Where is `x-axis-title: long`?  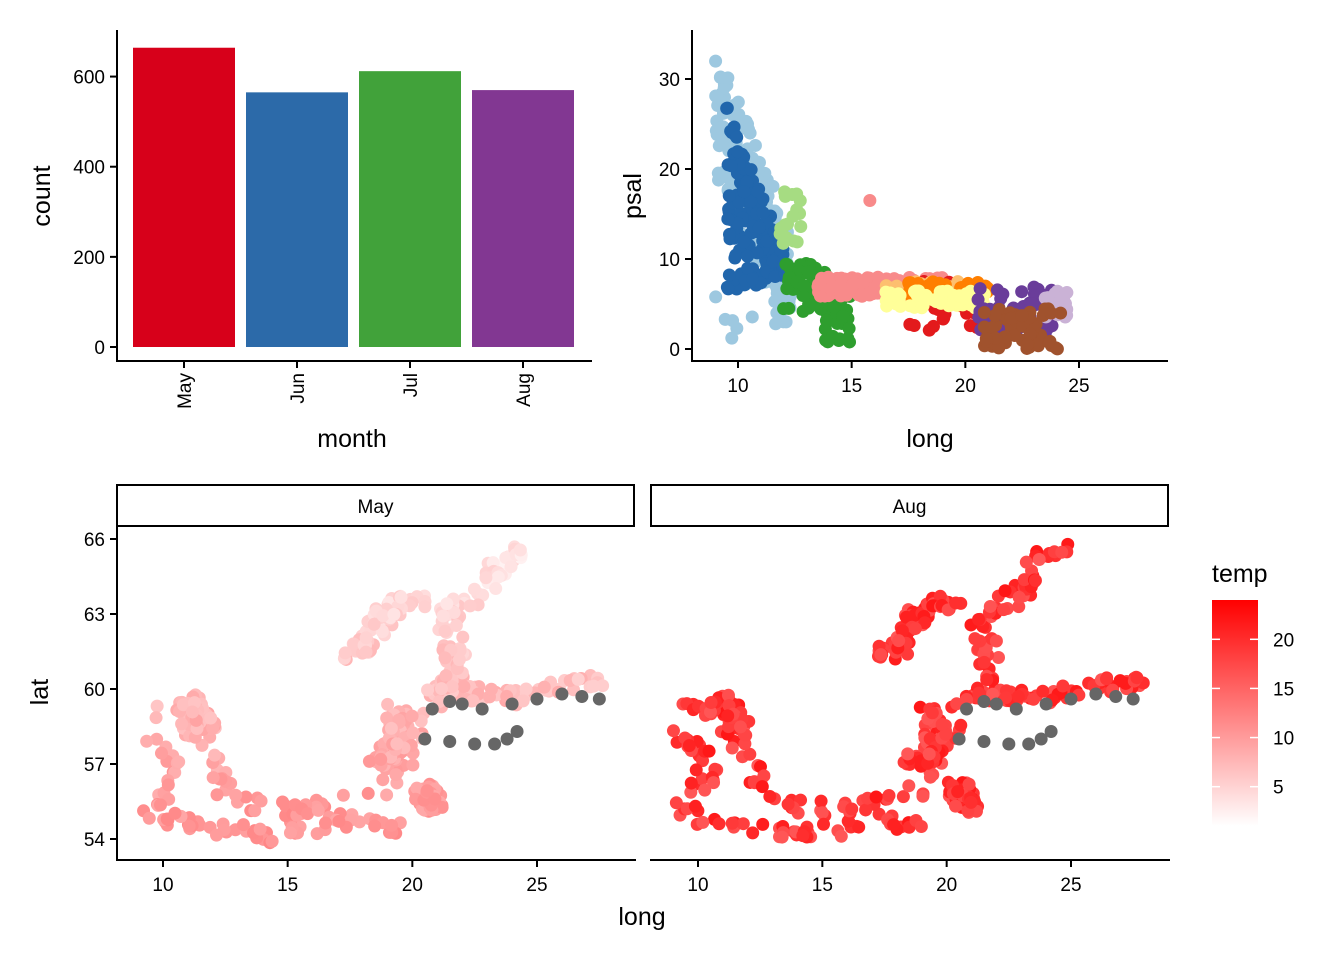
x-axis-title: long is located at coordinates (641, 917).